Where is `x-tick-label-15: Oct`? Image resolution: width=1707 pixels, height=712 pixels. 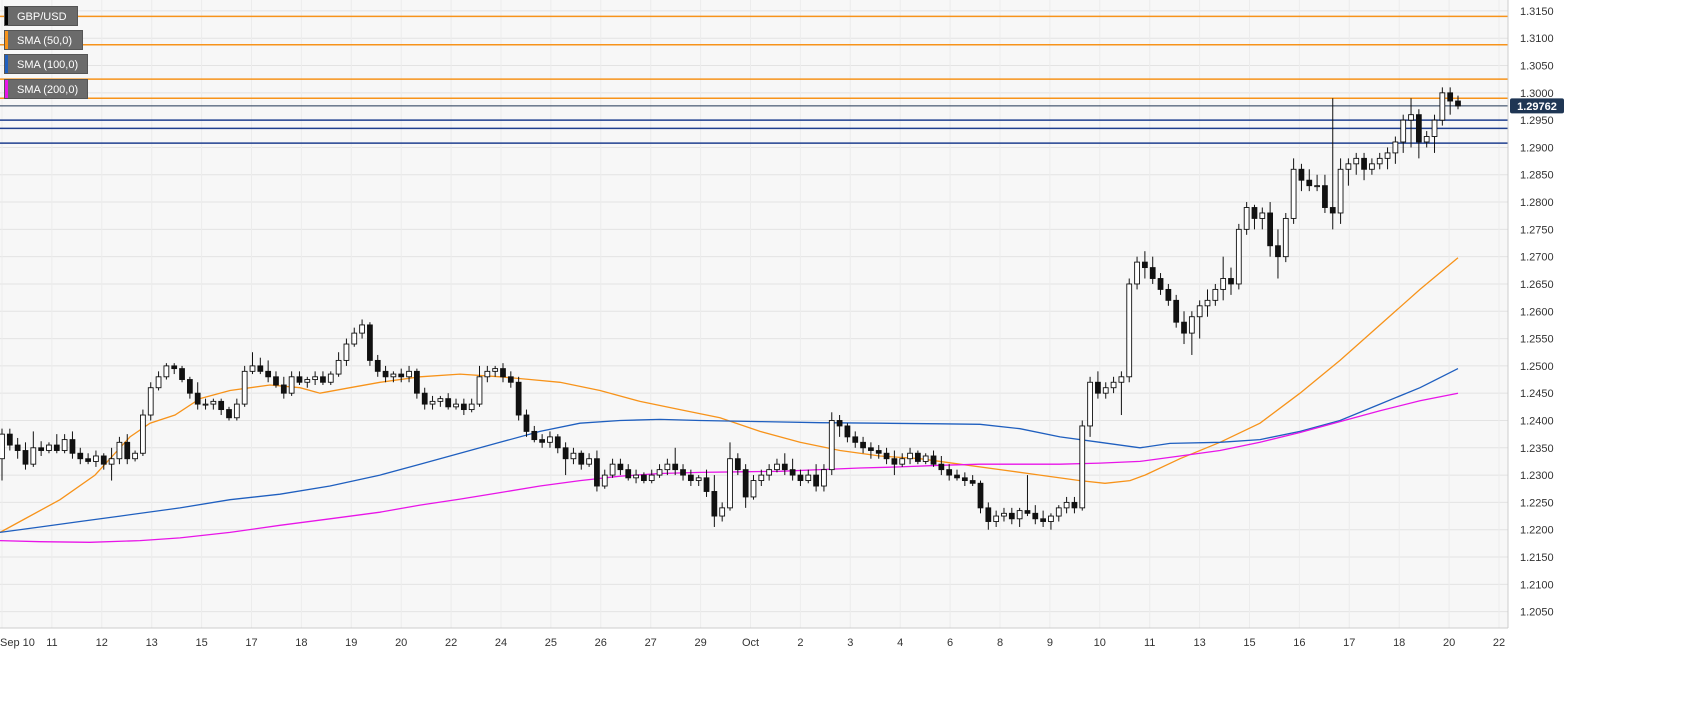
x-tick-label-15: Oct is located at coordinates (750, 643).